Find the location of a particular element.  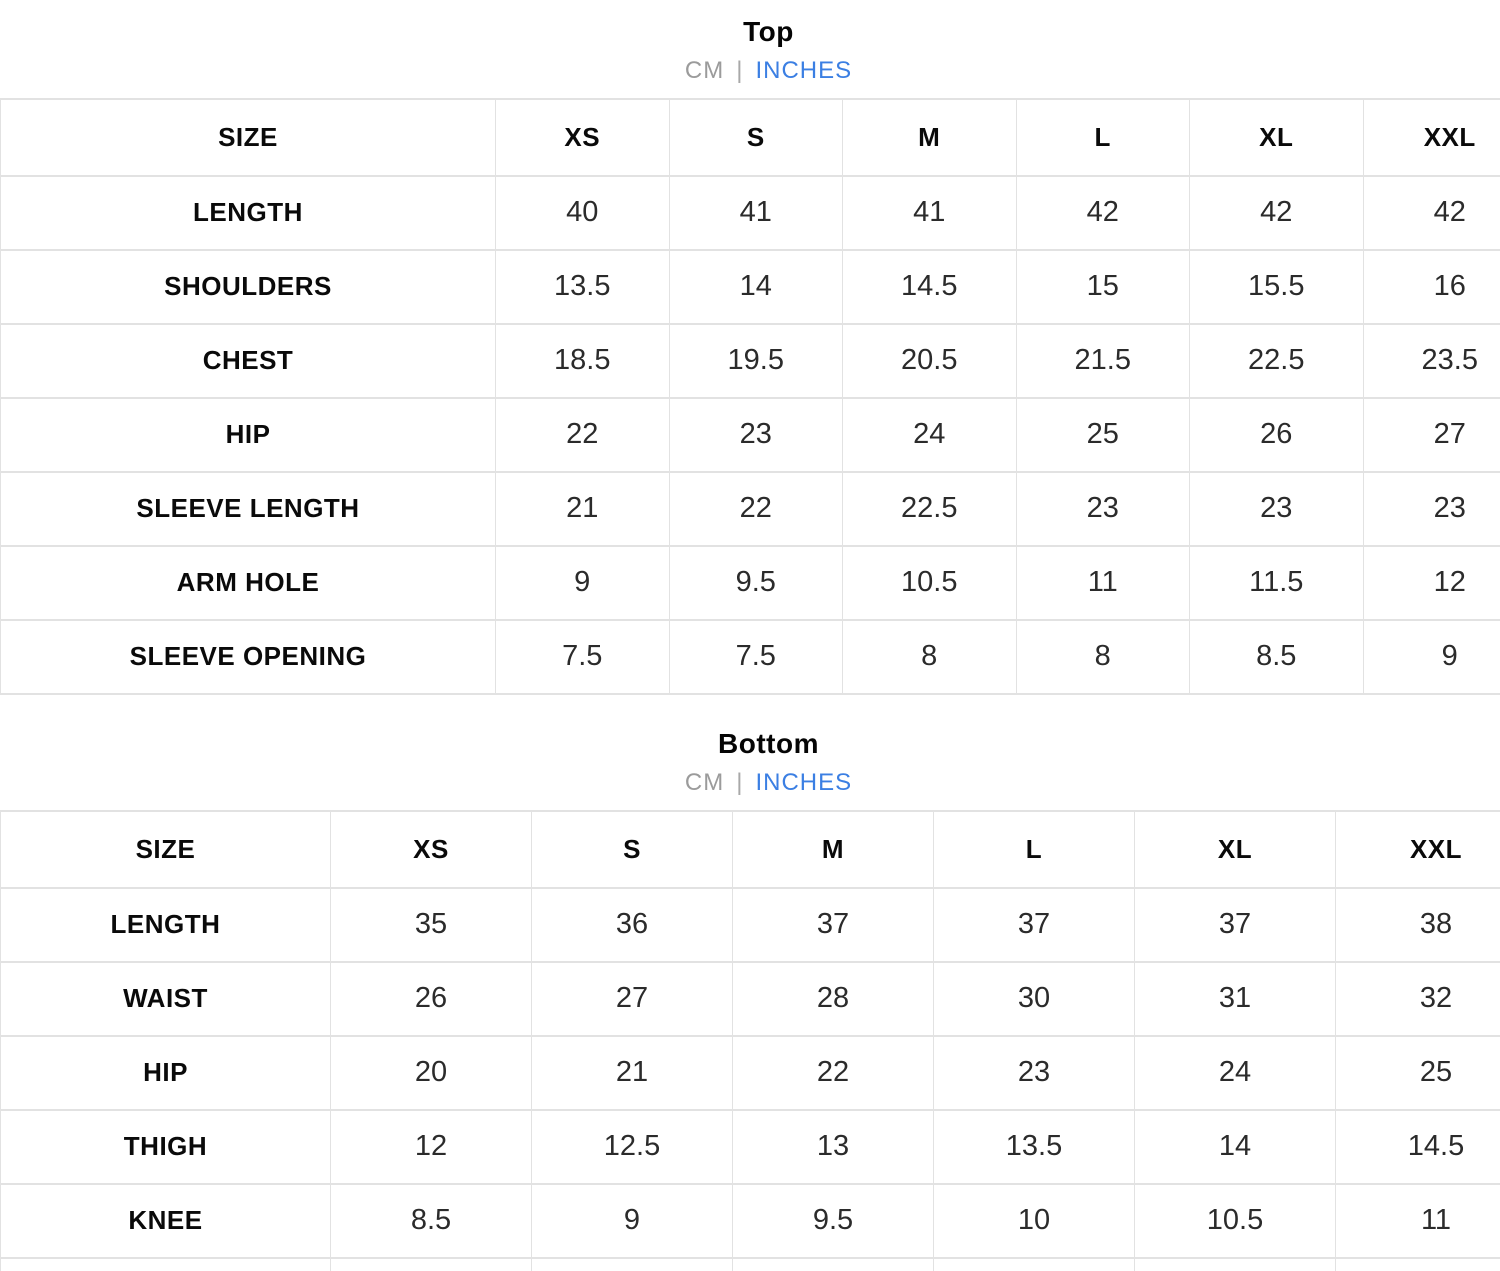

value-cell: 16 is located at coordinates (1431, 286).